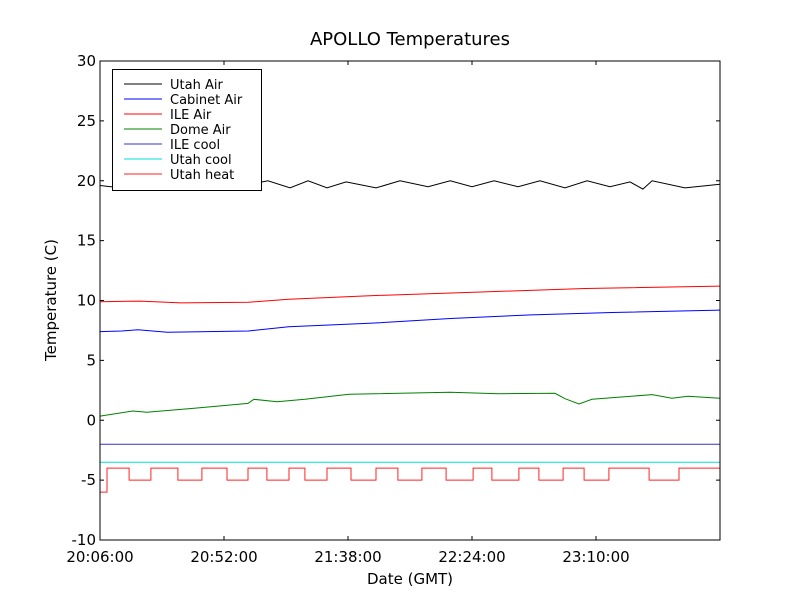 The image size is (800, 604). What do you see at coordinates (410, 579) in the screenshot?
I see `x-axis-label: Date (GMT)` at bounding box center [410, 579].